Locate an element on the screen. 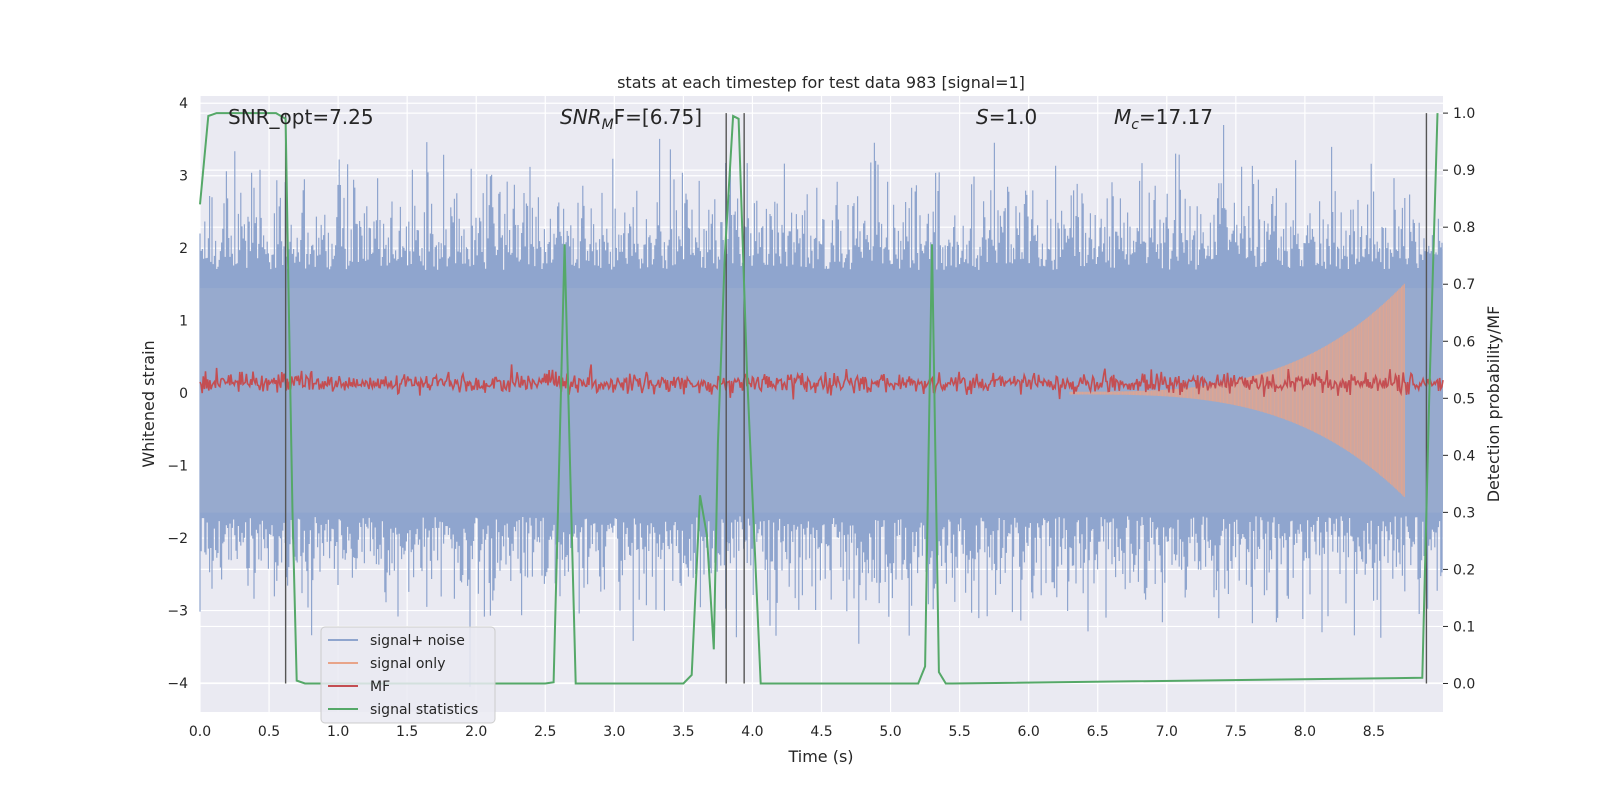 This screenshot has width=1600, height=804. x-tick-label: 7.5 is located at coordinates (1236, 732).